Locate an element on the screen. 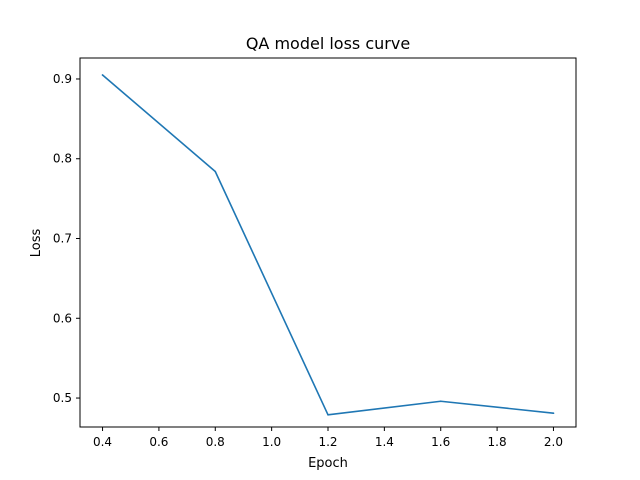  y-tick-label: 0.9 is located at coordinates (62, 79).